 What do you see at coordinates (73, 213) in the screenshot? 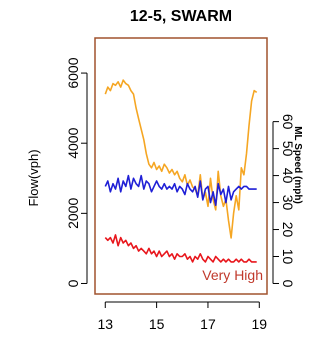
I see `y-tick-label: 2000` at bounding box center [73, 213].